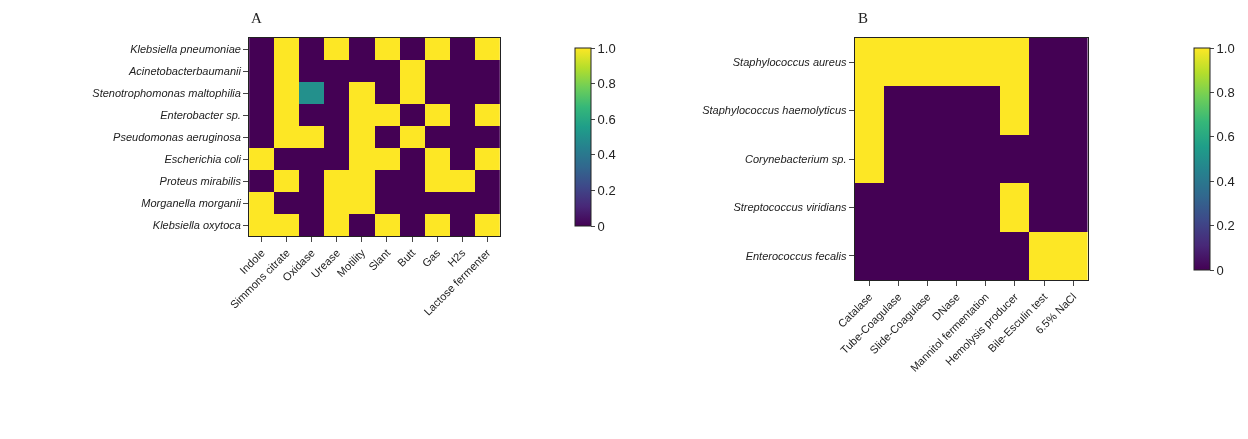 Image resolution: width=1248 pixels, height=439 pixels. I want to click on y-tick-label: Klebsiella pneumoniae, so click(185, 48).